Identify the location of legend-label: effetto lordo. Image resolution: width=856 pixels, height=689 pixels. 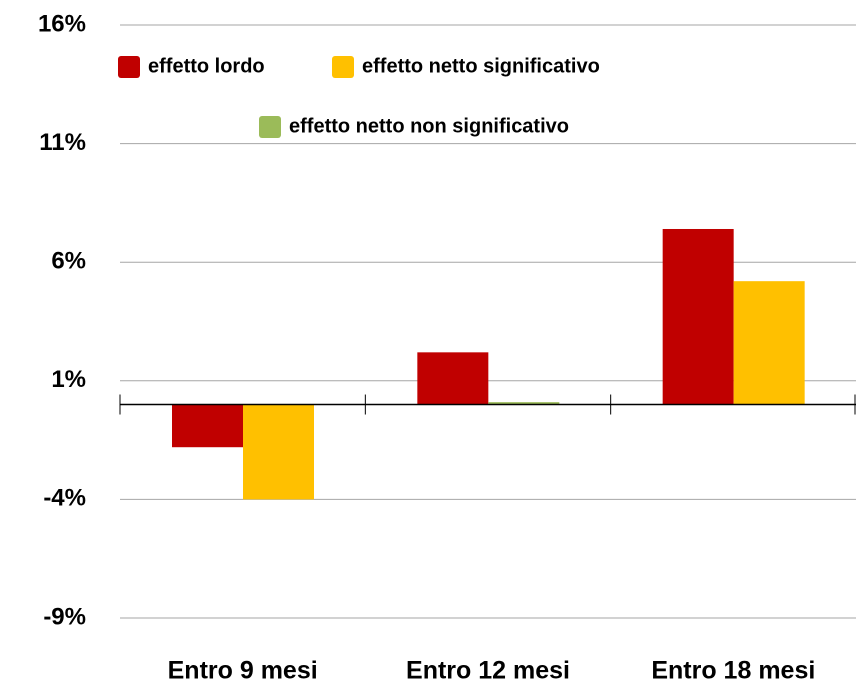
(206, 66).